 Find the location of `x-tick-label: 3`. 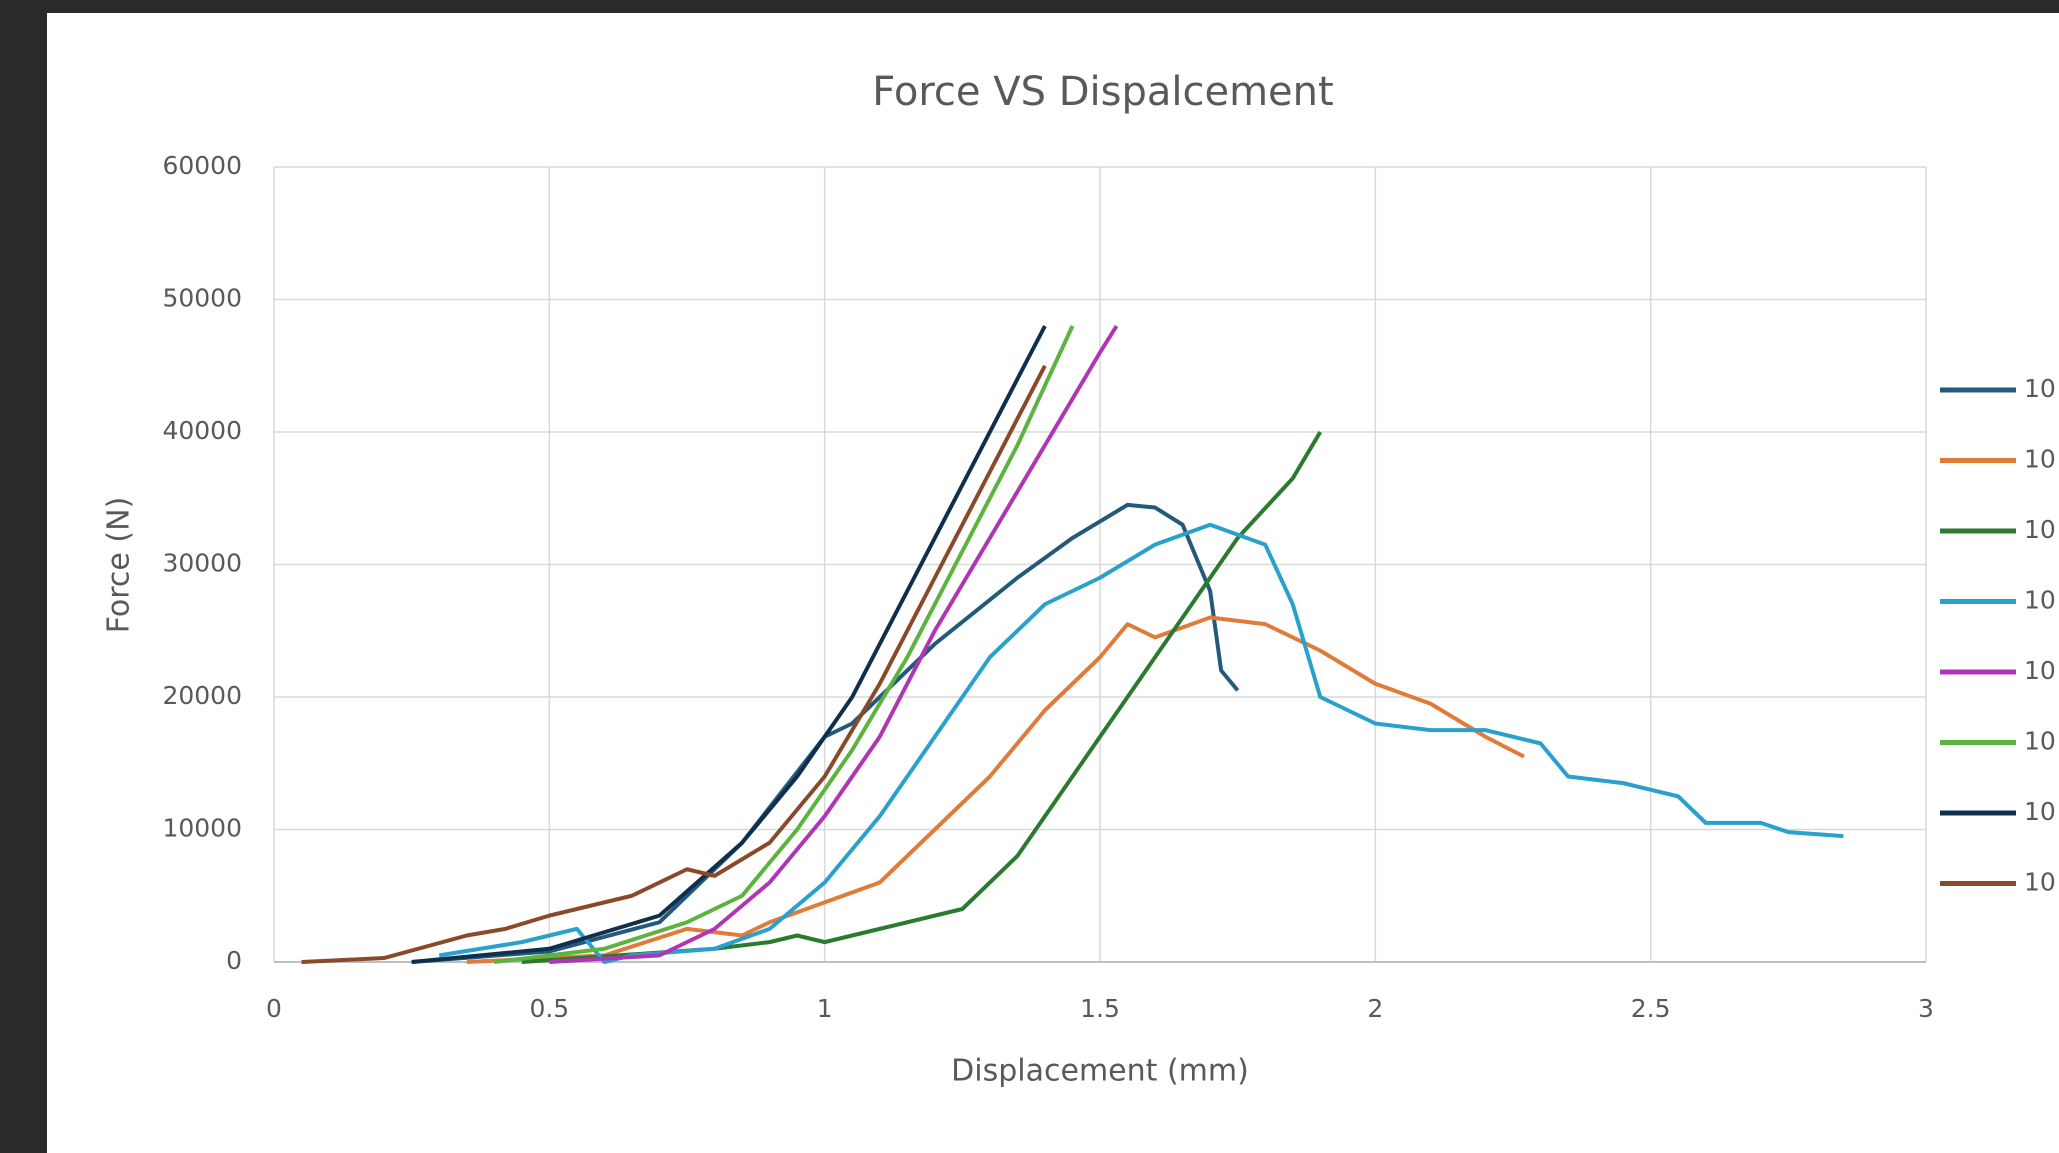

x-tick-label: 3 is located at coordinates (1926, 1008).